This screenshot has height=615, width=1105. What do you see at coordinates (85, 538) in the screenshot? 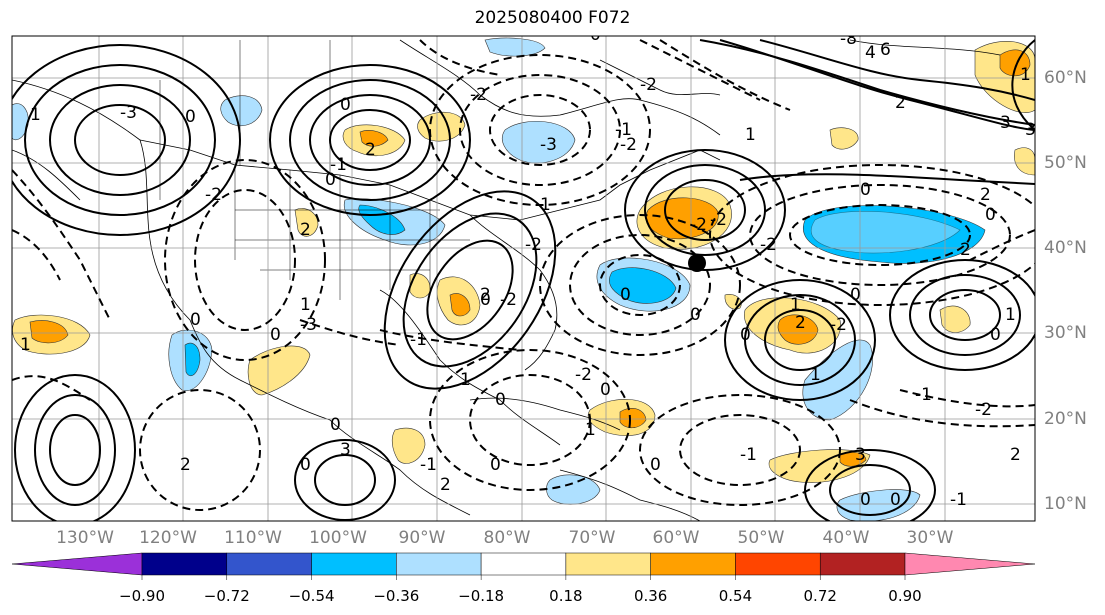
I see `longitude-label: 130°W` at bounding box center [85, 538].